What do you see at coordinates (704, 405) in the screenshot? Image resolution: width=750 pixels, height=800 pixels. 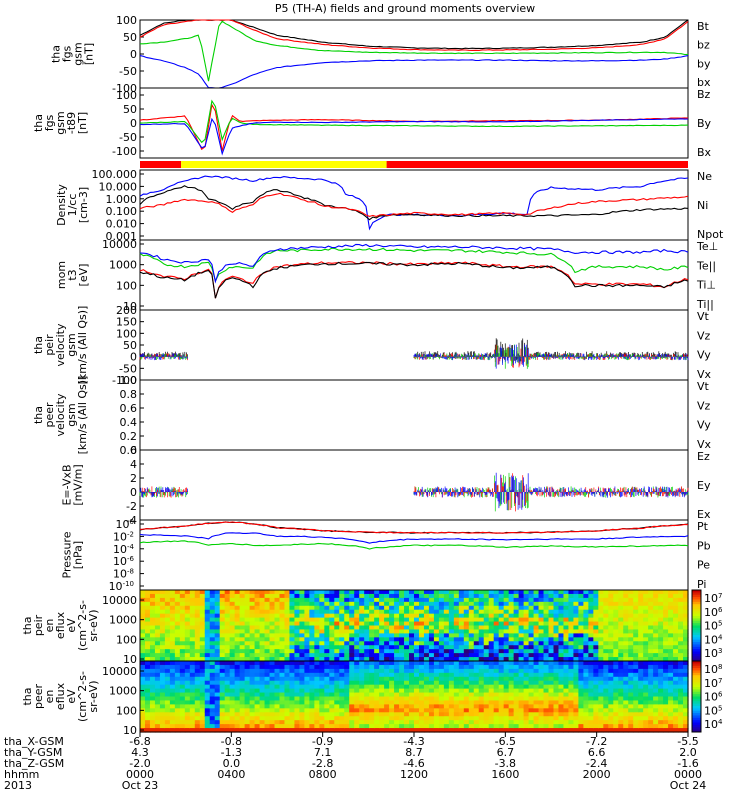 I see `legend-entry: Vz` at bounding box center [704, 405].